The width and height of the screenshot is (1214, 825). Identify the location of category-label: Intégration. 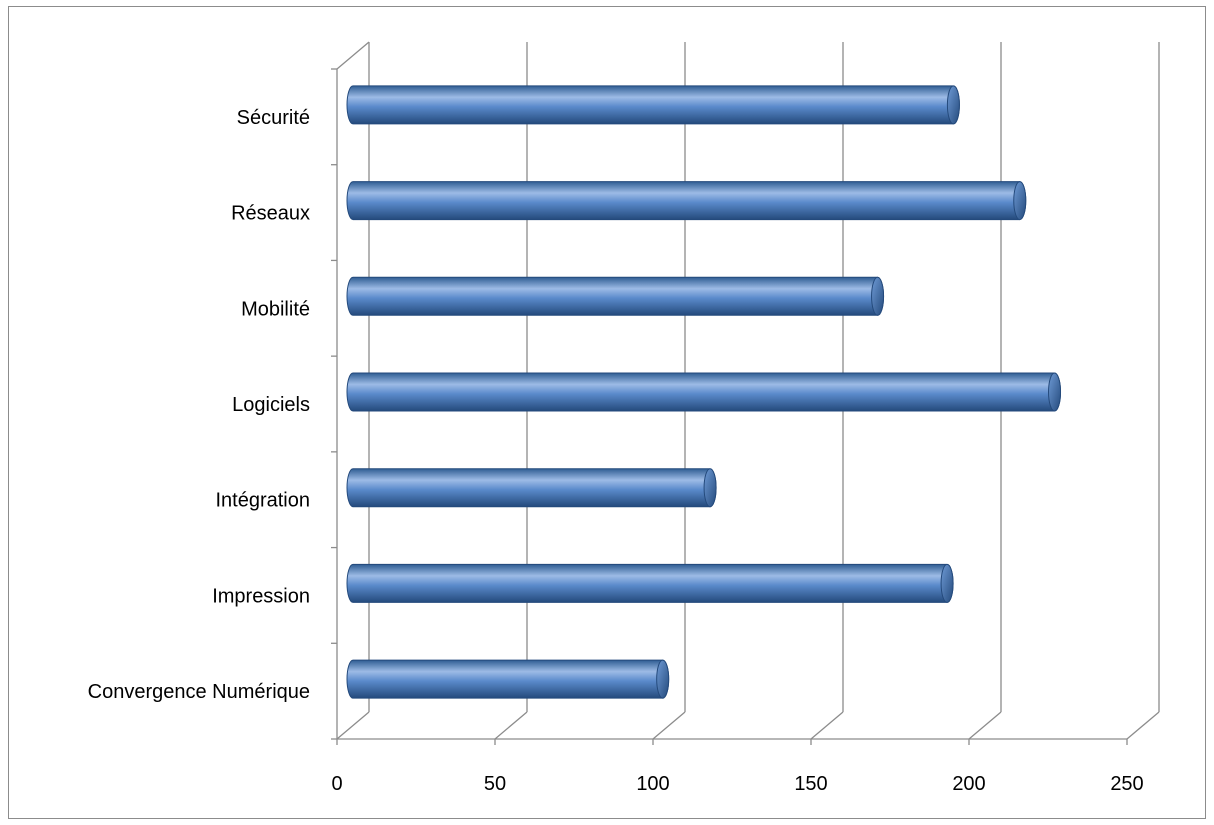
(262, 501).